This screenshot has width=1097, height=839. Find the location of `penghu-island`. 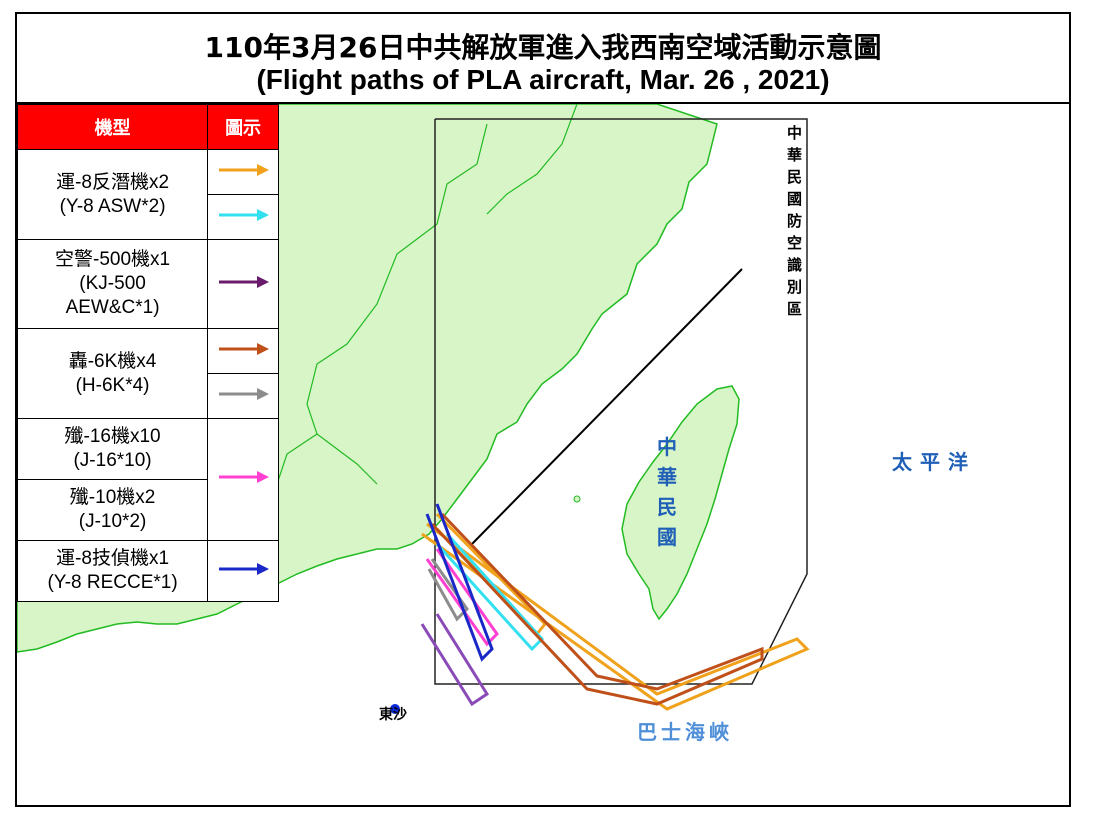

penghu-island is located at coordinates (577, 499).